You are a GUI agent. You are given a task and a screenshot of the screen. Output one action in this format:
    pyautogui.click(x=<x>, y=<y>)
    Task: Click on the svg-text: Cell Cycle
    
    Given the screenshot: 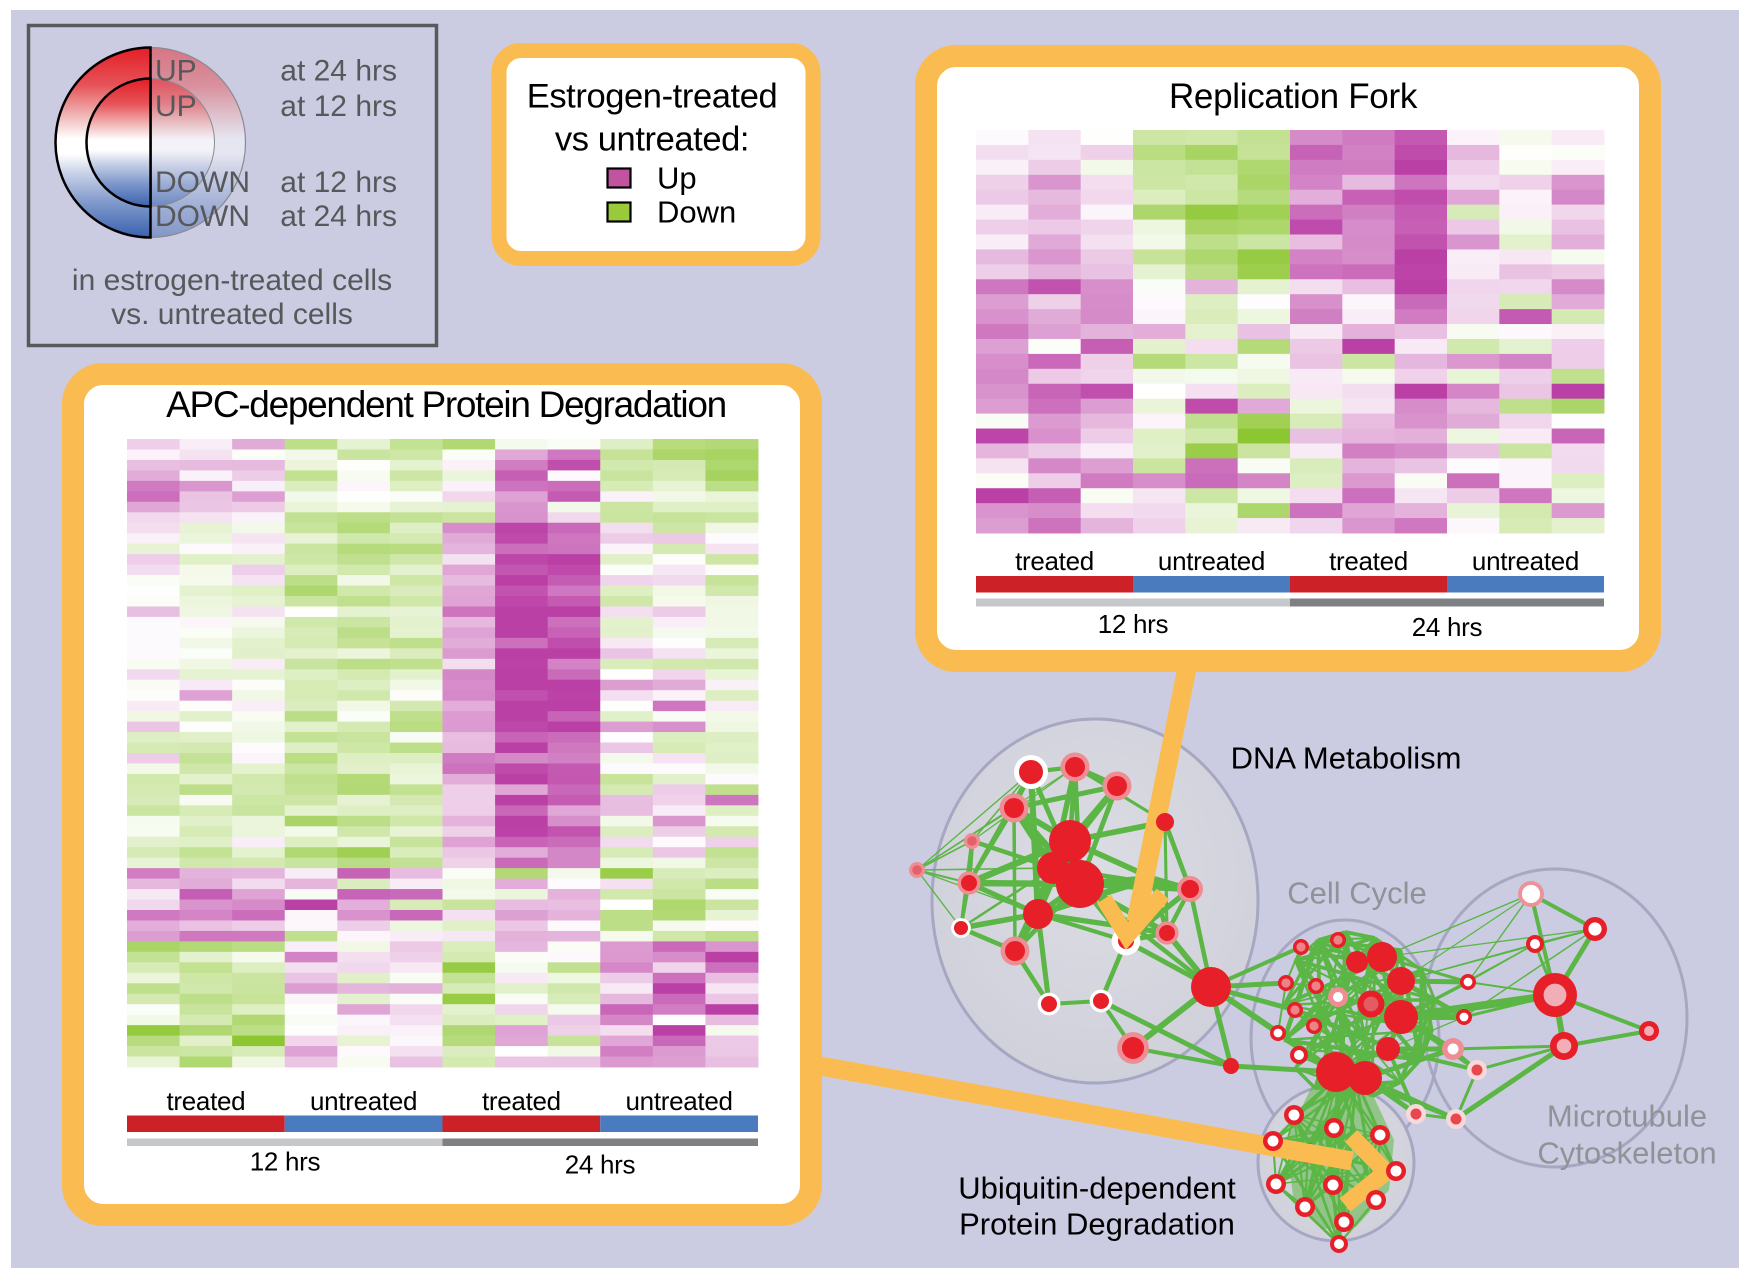 What is the action you would take?
    pyautogui.click(x=1357, y=893)
    